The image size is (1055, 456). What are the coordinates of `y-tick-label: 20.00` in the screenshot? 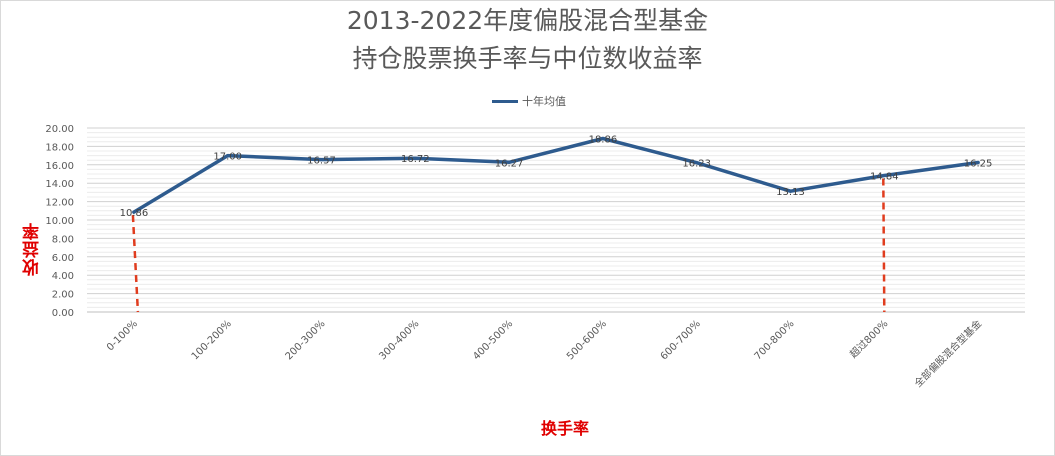 It's located at (59, 129).